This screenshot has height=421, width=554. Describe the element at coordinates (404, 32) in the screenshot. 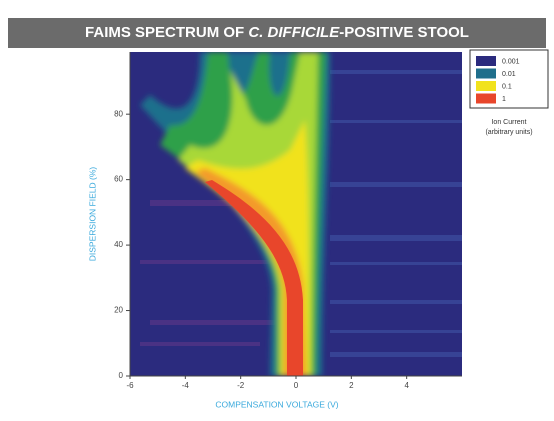

I see `title-part: -POSITIVE STOOL` at that location.